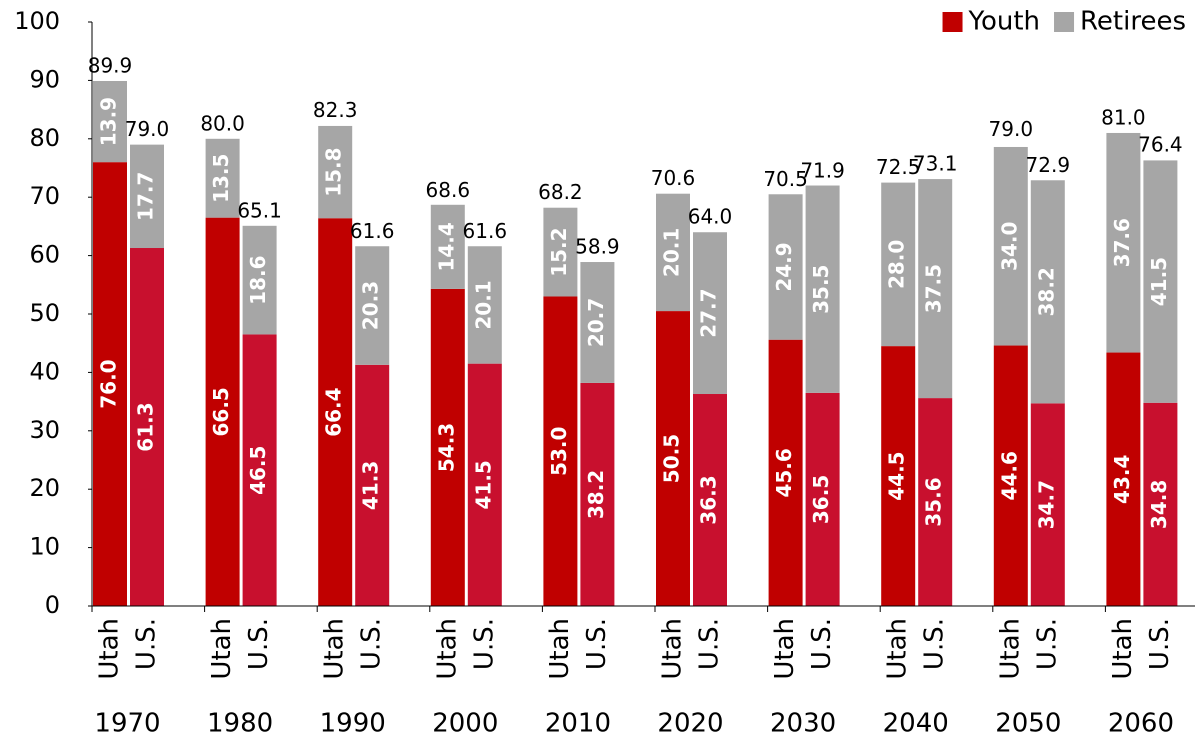  What do you see at coordinates (44, 313) in the screenshot?
I see `y-tick-label: 50` at bounding box center [44, 313].